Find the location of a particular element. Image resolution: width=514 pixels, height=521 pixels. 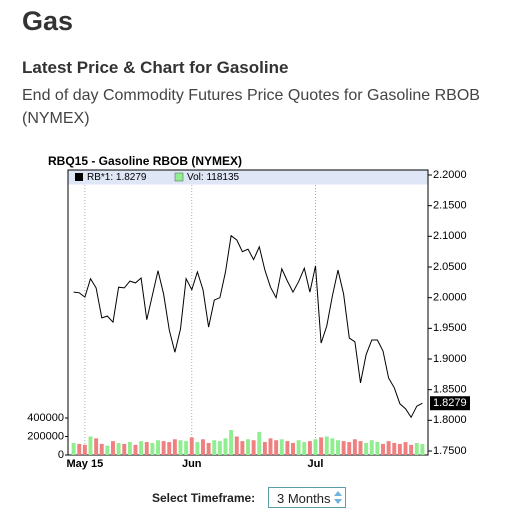

last-price-box is located at coordinates (450, 403).